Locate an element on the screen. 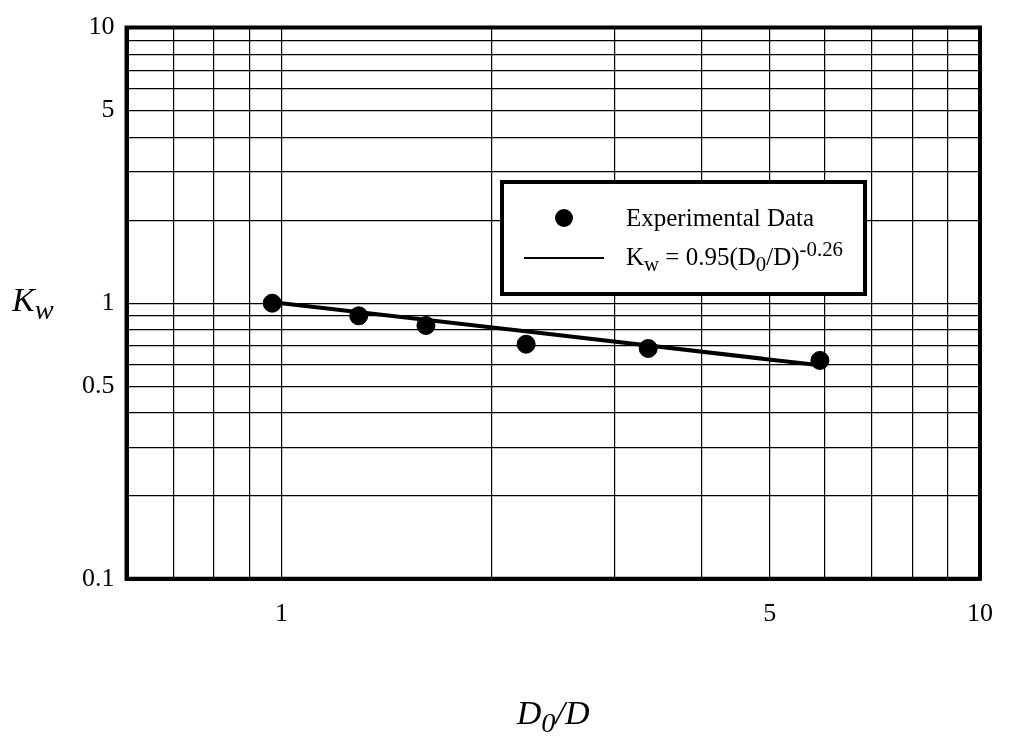 This screenshot has width=1013, height=740. legend-label: K$_{w}$ = 0.95(D$_{0}$/D)$^{-0.26}$ is located at coordinates (734, 257).